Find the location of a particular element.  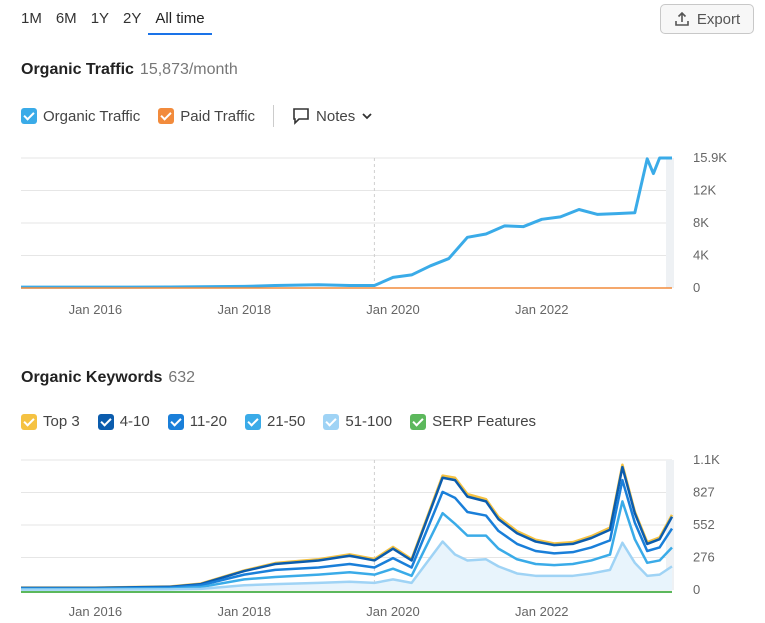

legend-label: 51-100 is located at coordinates (369, 421).